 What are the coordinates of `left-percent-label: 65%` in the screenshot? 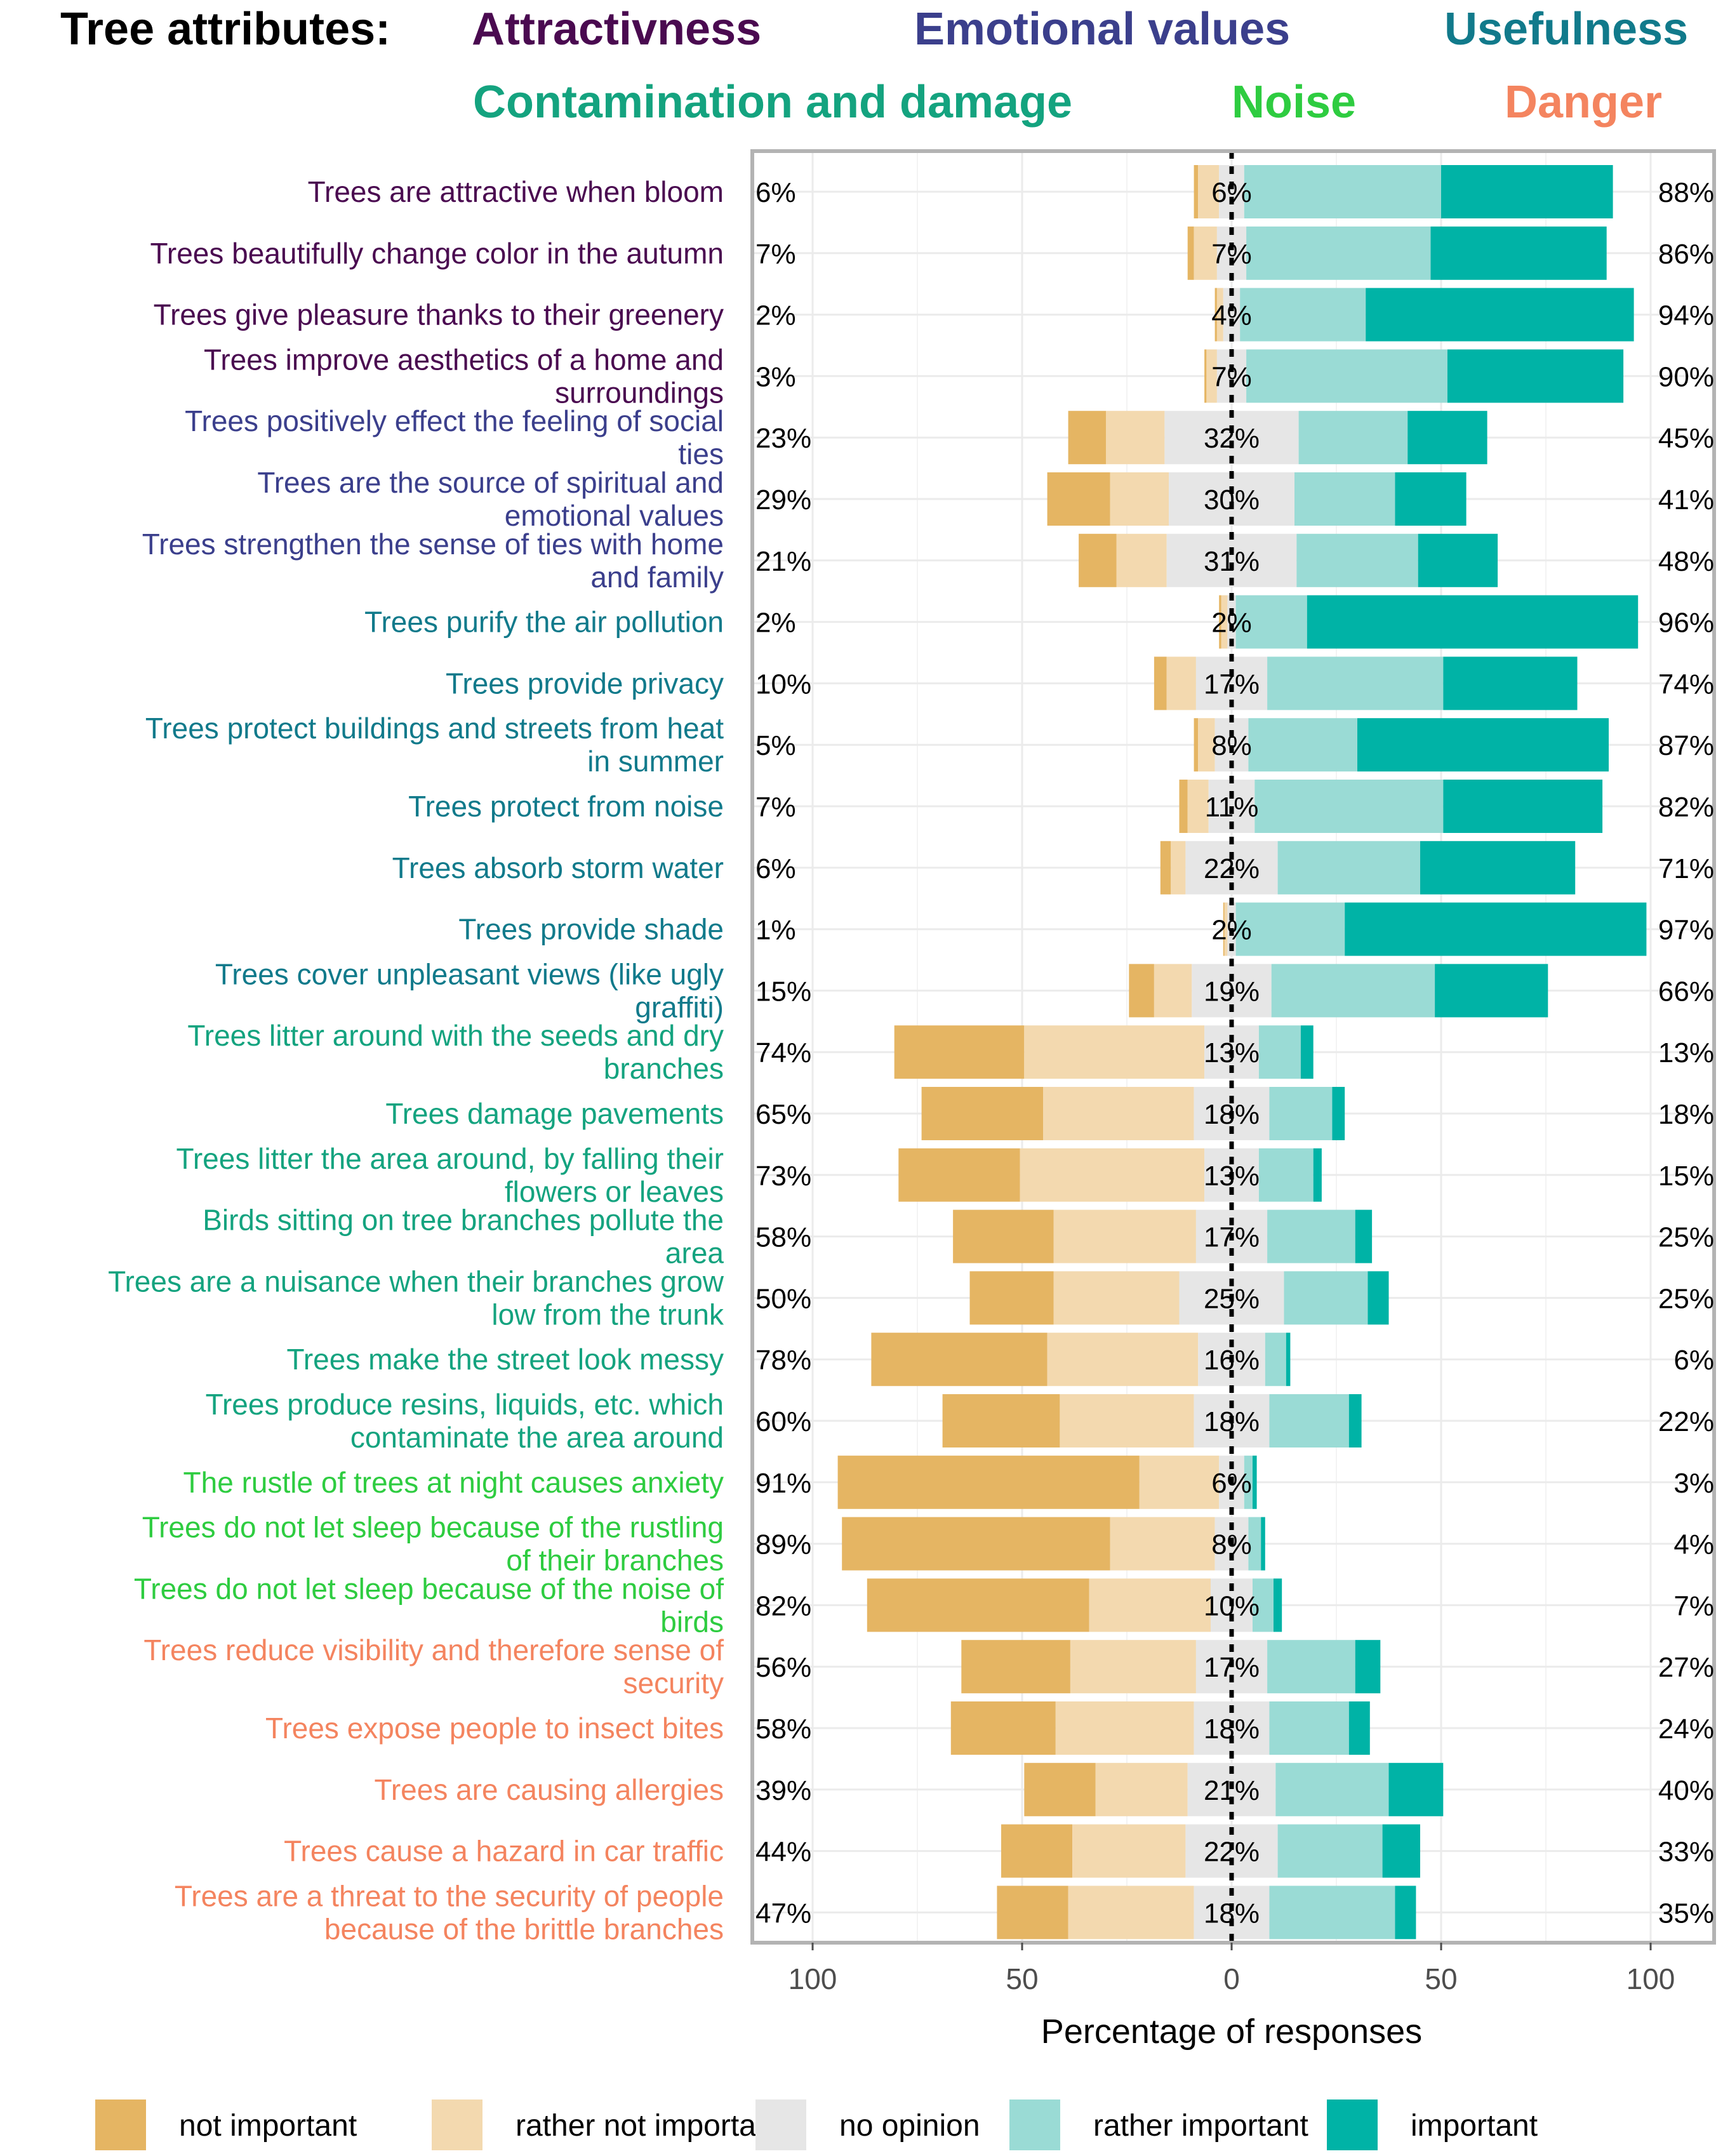 It's located at (783, 1114).